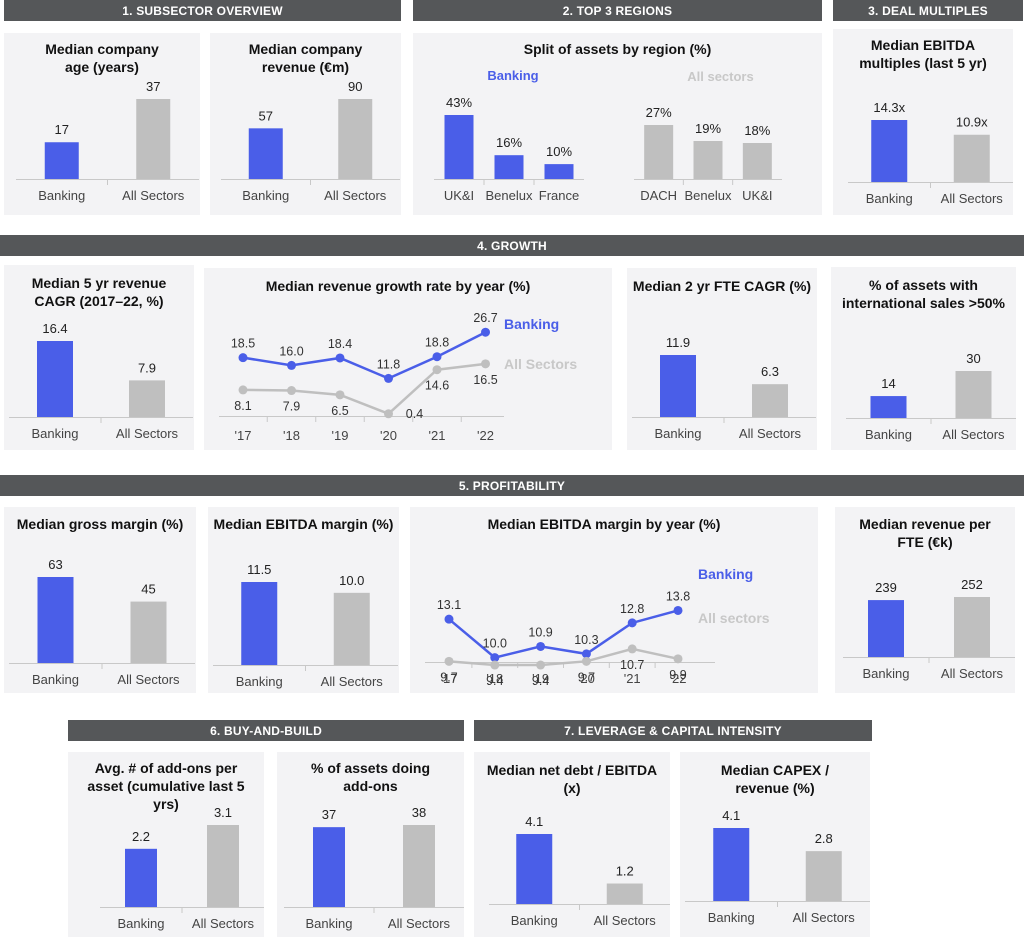 This screenshot has height=937, width=1024. Describe the element at coordinates (673, 730) in the screenshot. I see `header-leverage-capital: 7. LEVERAGE & CAPITAL INTENSITY` at that location.